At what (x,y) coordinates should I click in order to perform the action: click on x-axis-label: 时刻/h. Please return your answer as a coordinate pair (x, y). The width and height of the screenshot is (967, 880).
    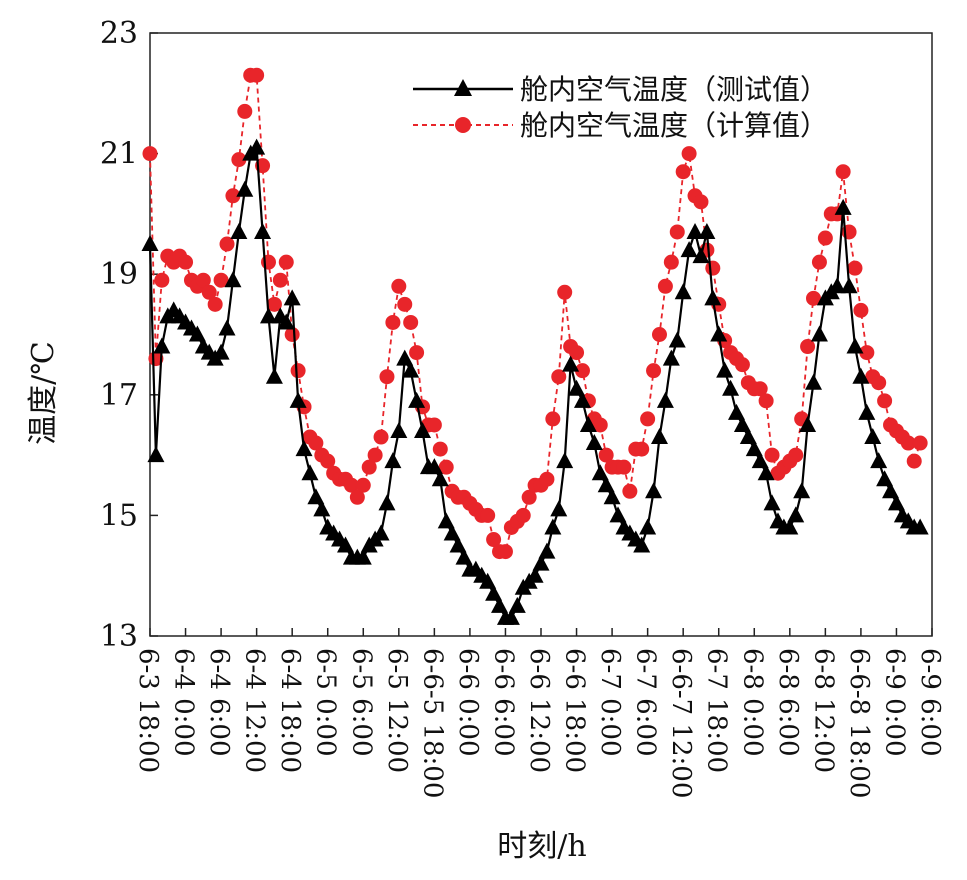
    Looking at the image, I should click on (541, 846).